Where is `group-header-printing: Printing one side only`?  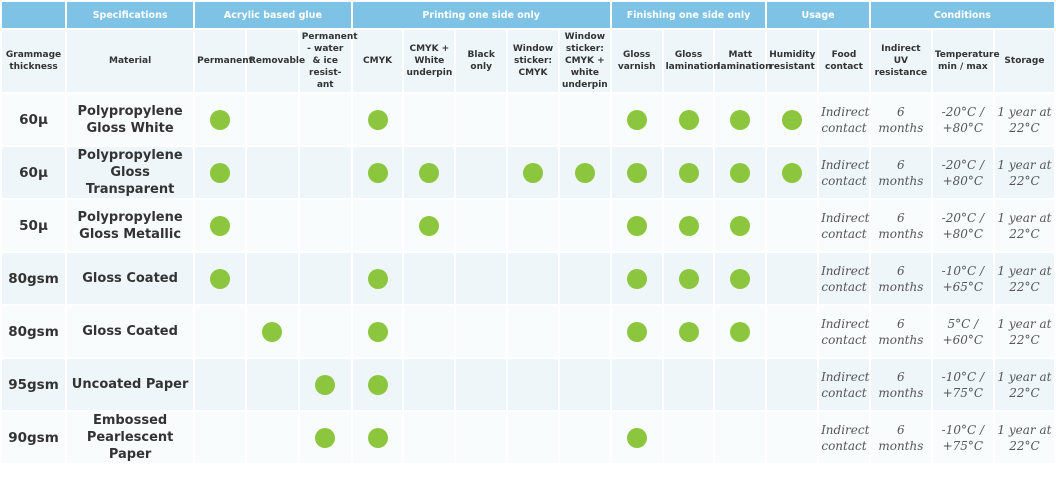
group-header-printing: Printing one side only is located at coordinates (481, 15).